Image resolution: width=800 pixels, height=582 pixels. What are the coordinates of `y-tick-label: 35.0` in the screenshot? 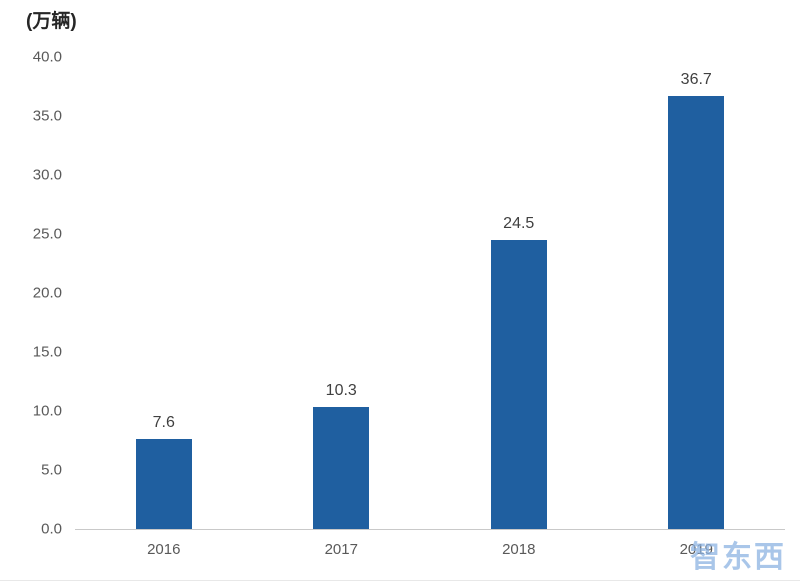 It's located at (47, 116).